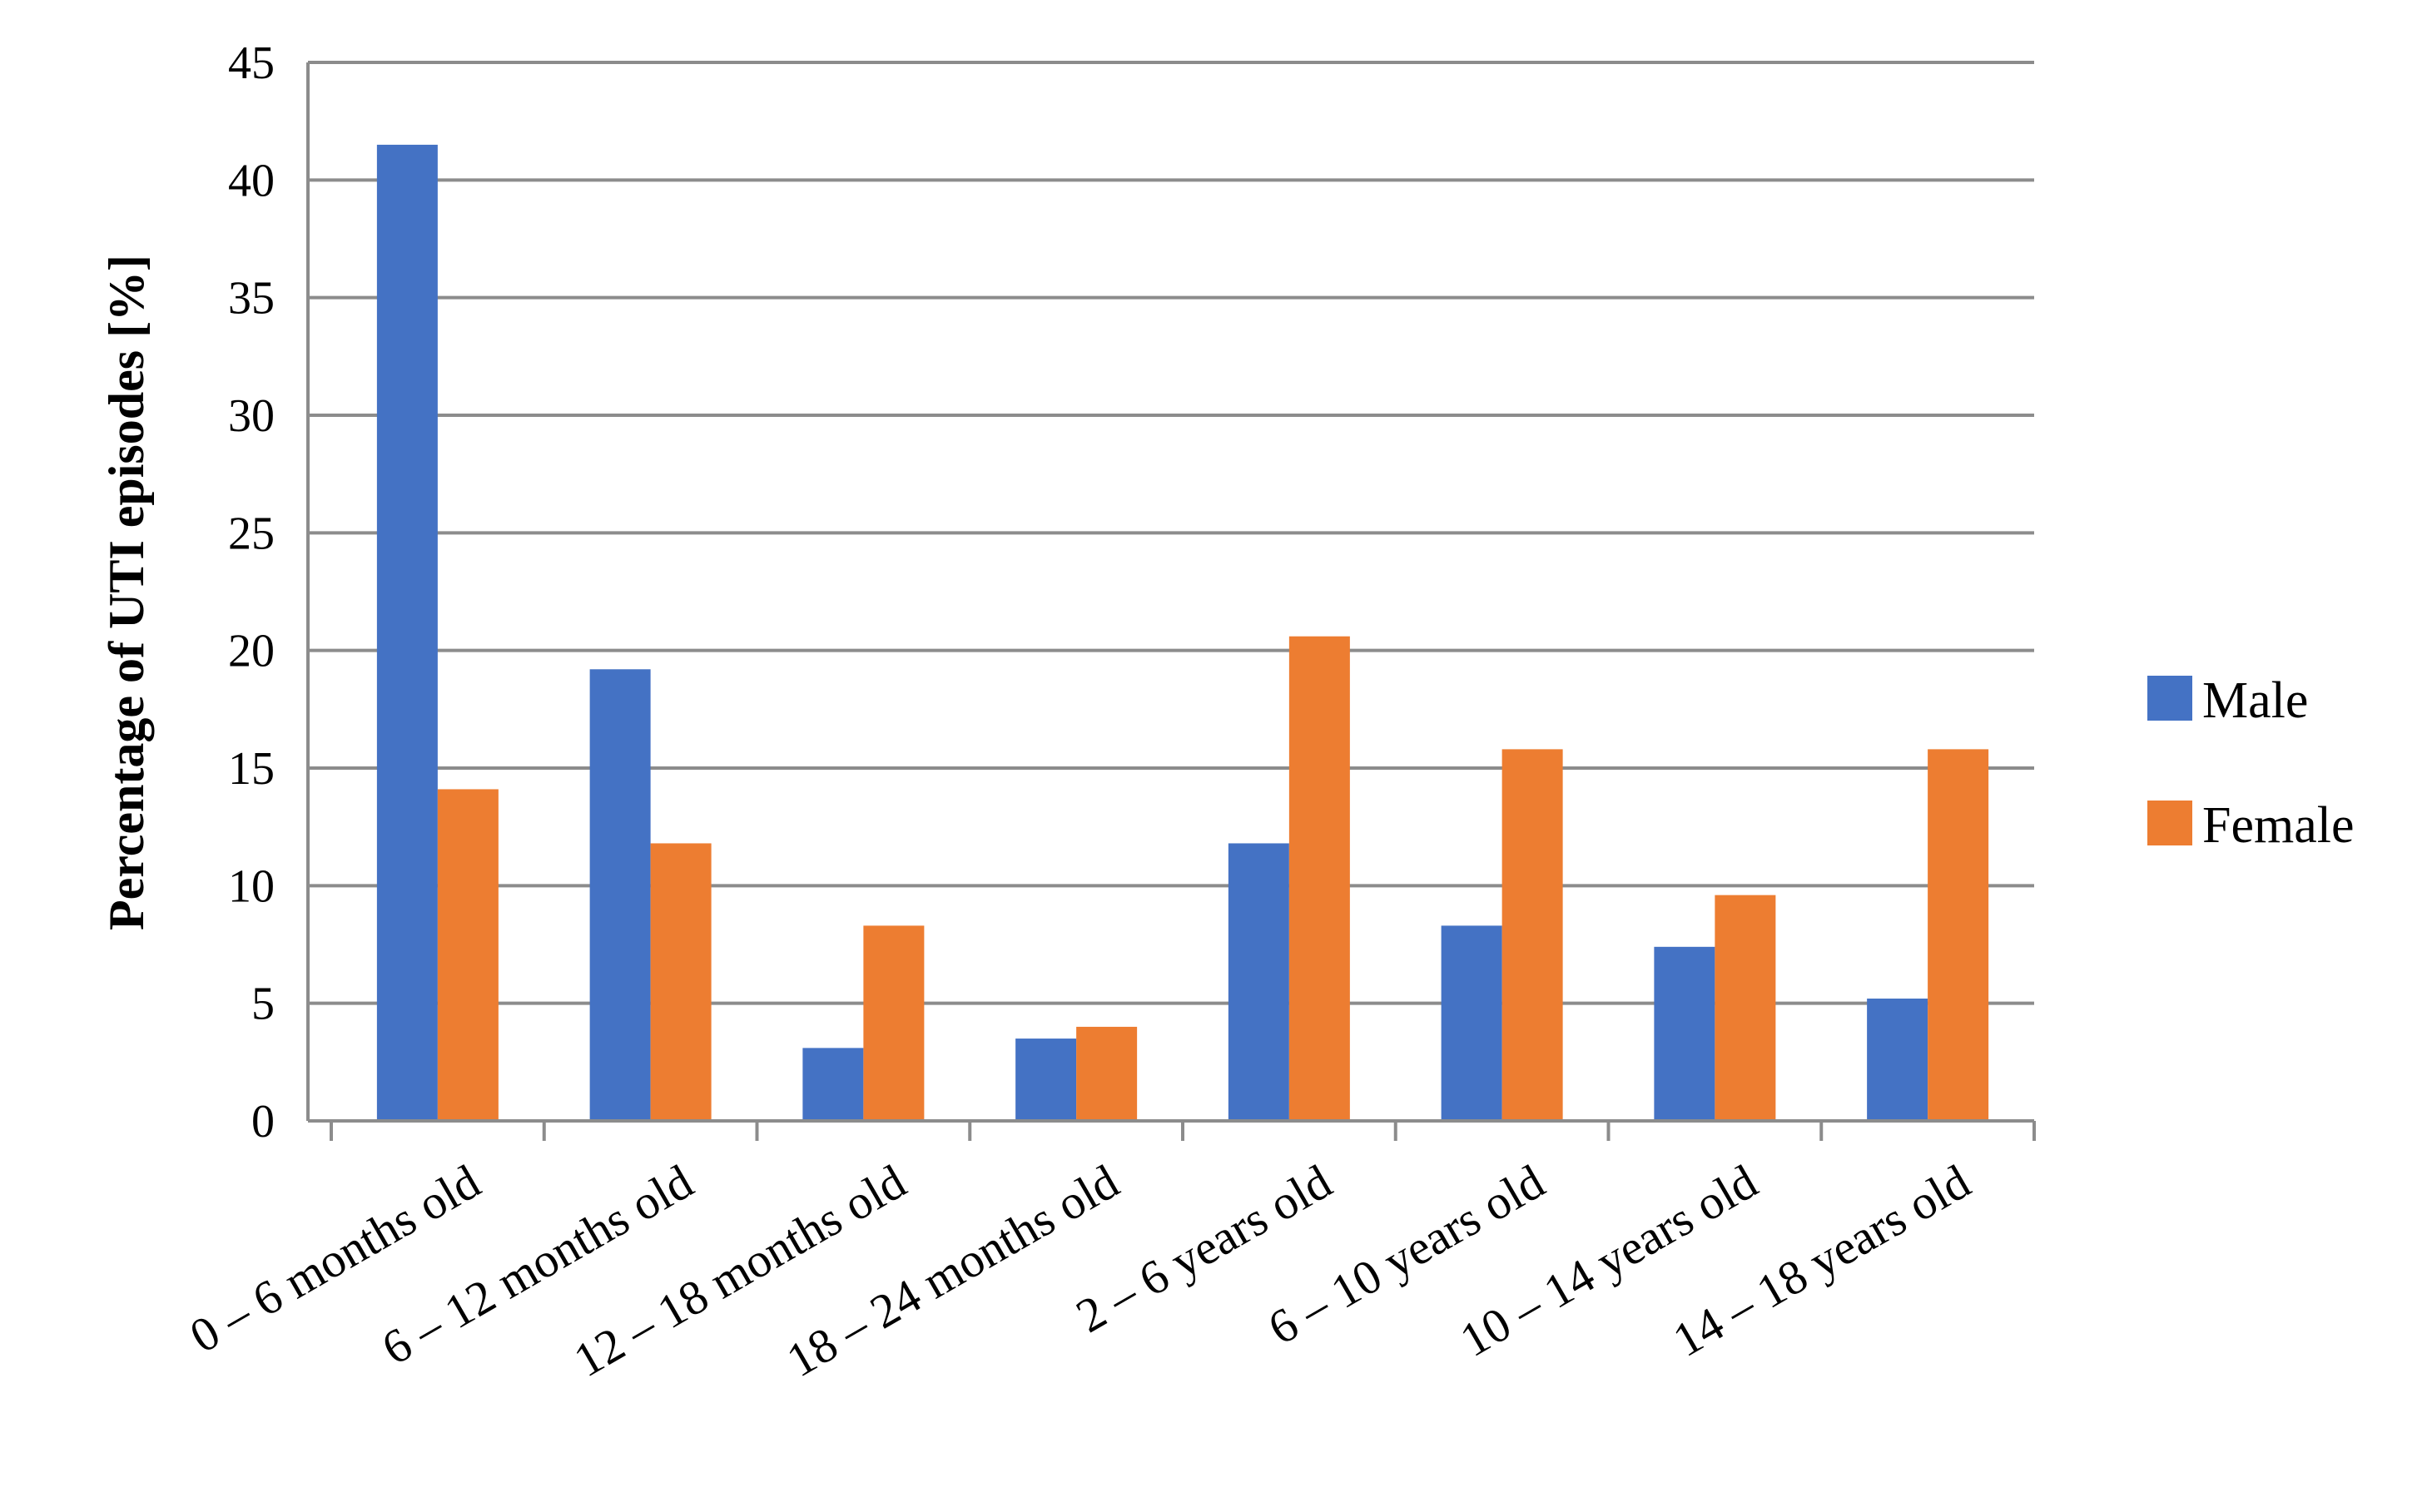 The width and height of the screenshot is (2432, 1512). What do you see at coordinates (2169, 698) in the screenshot?
I see `legend-swatch-male` at bounding box center [2169, 698].